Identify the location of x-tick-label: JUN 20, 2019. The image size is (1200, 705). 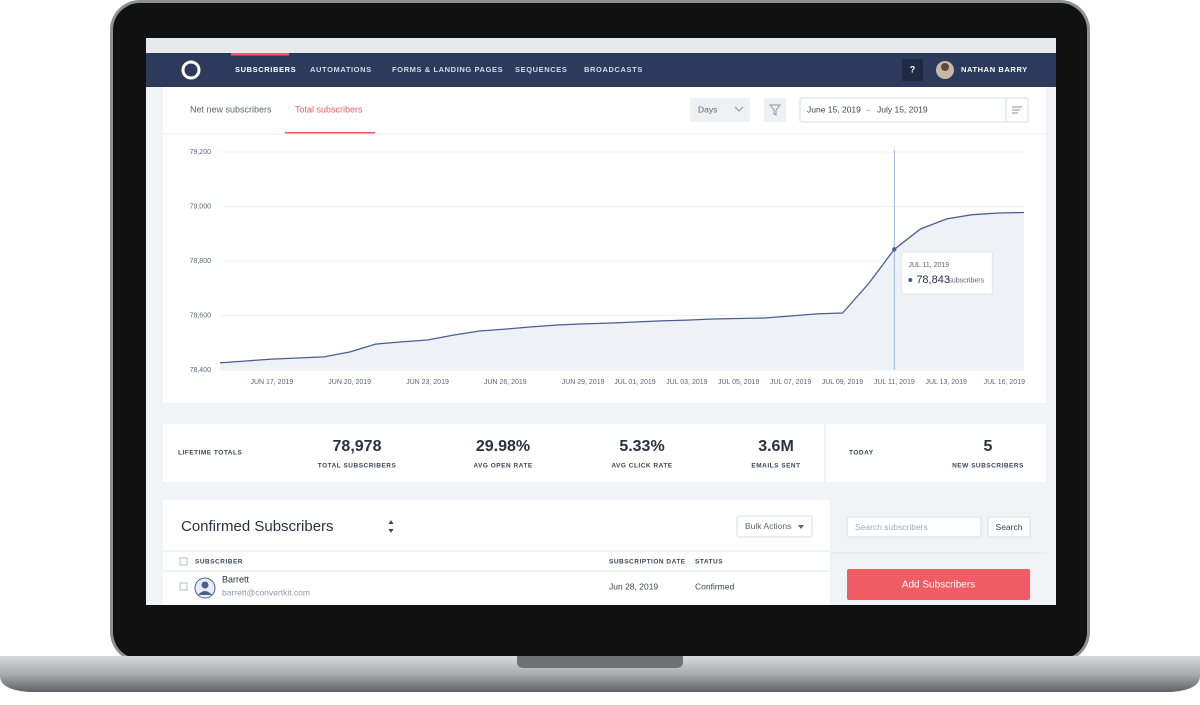
(349, 382).